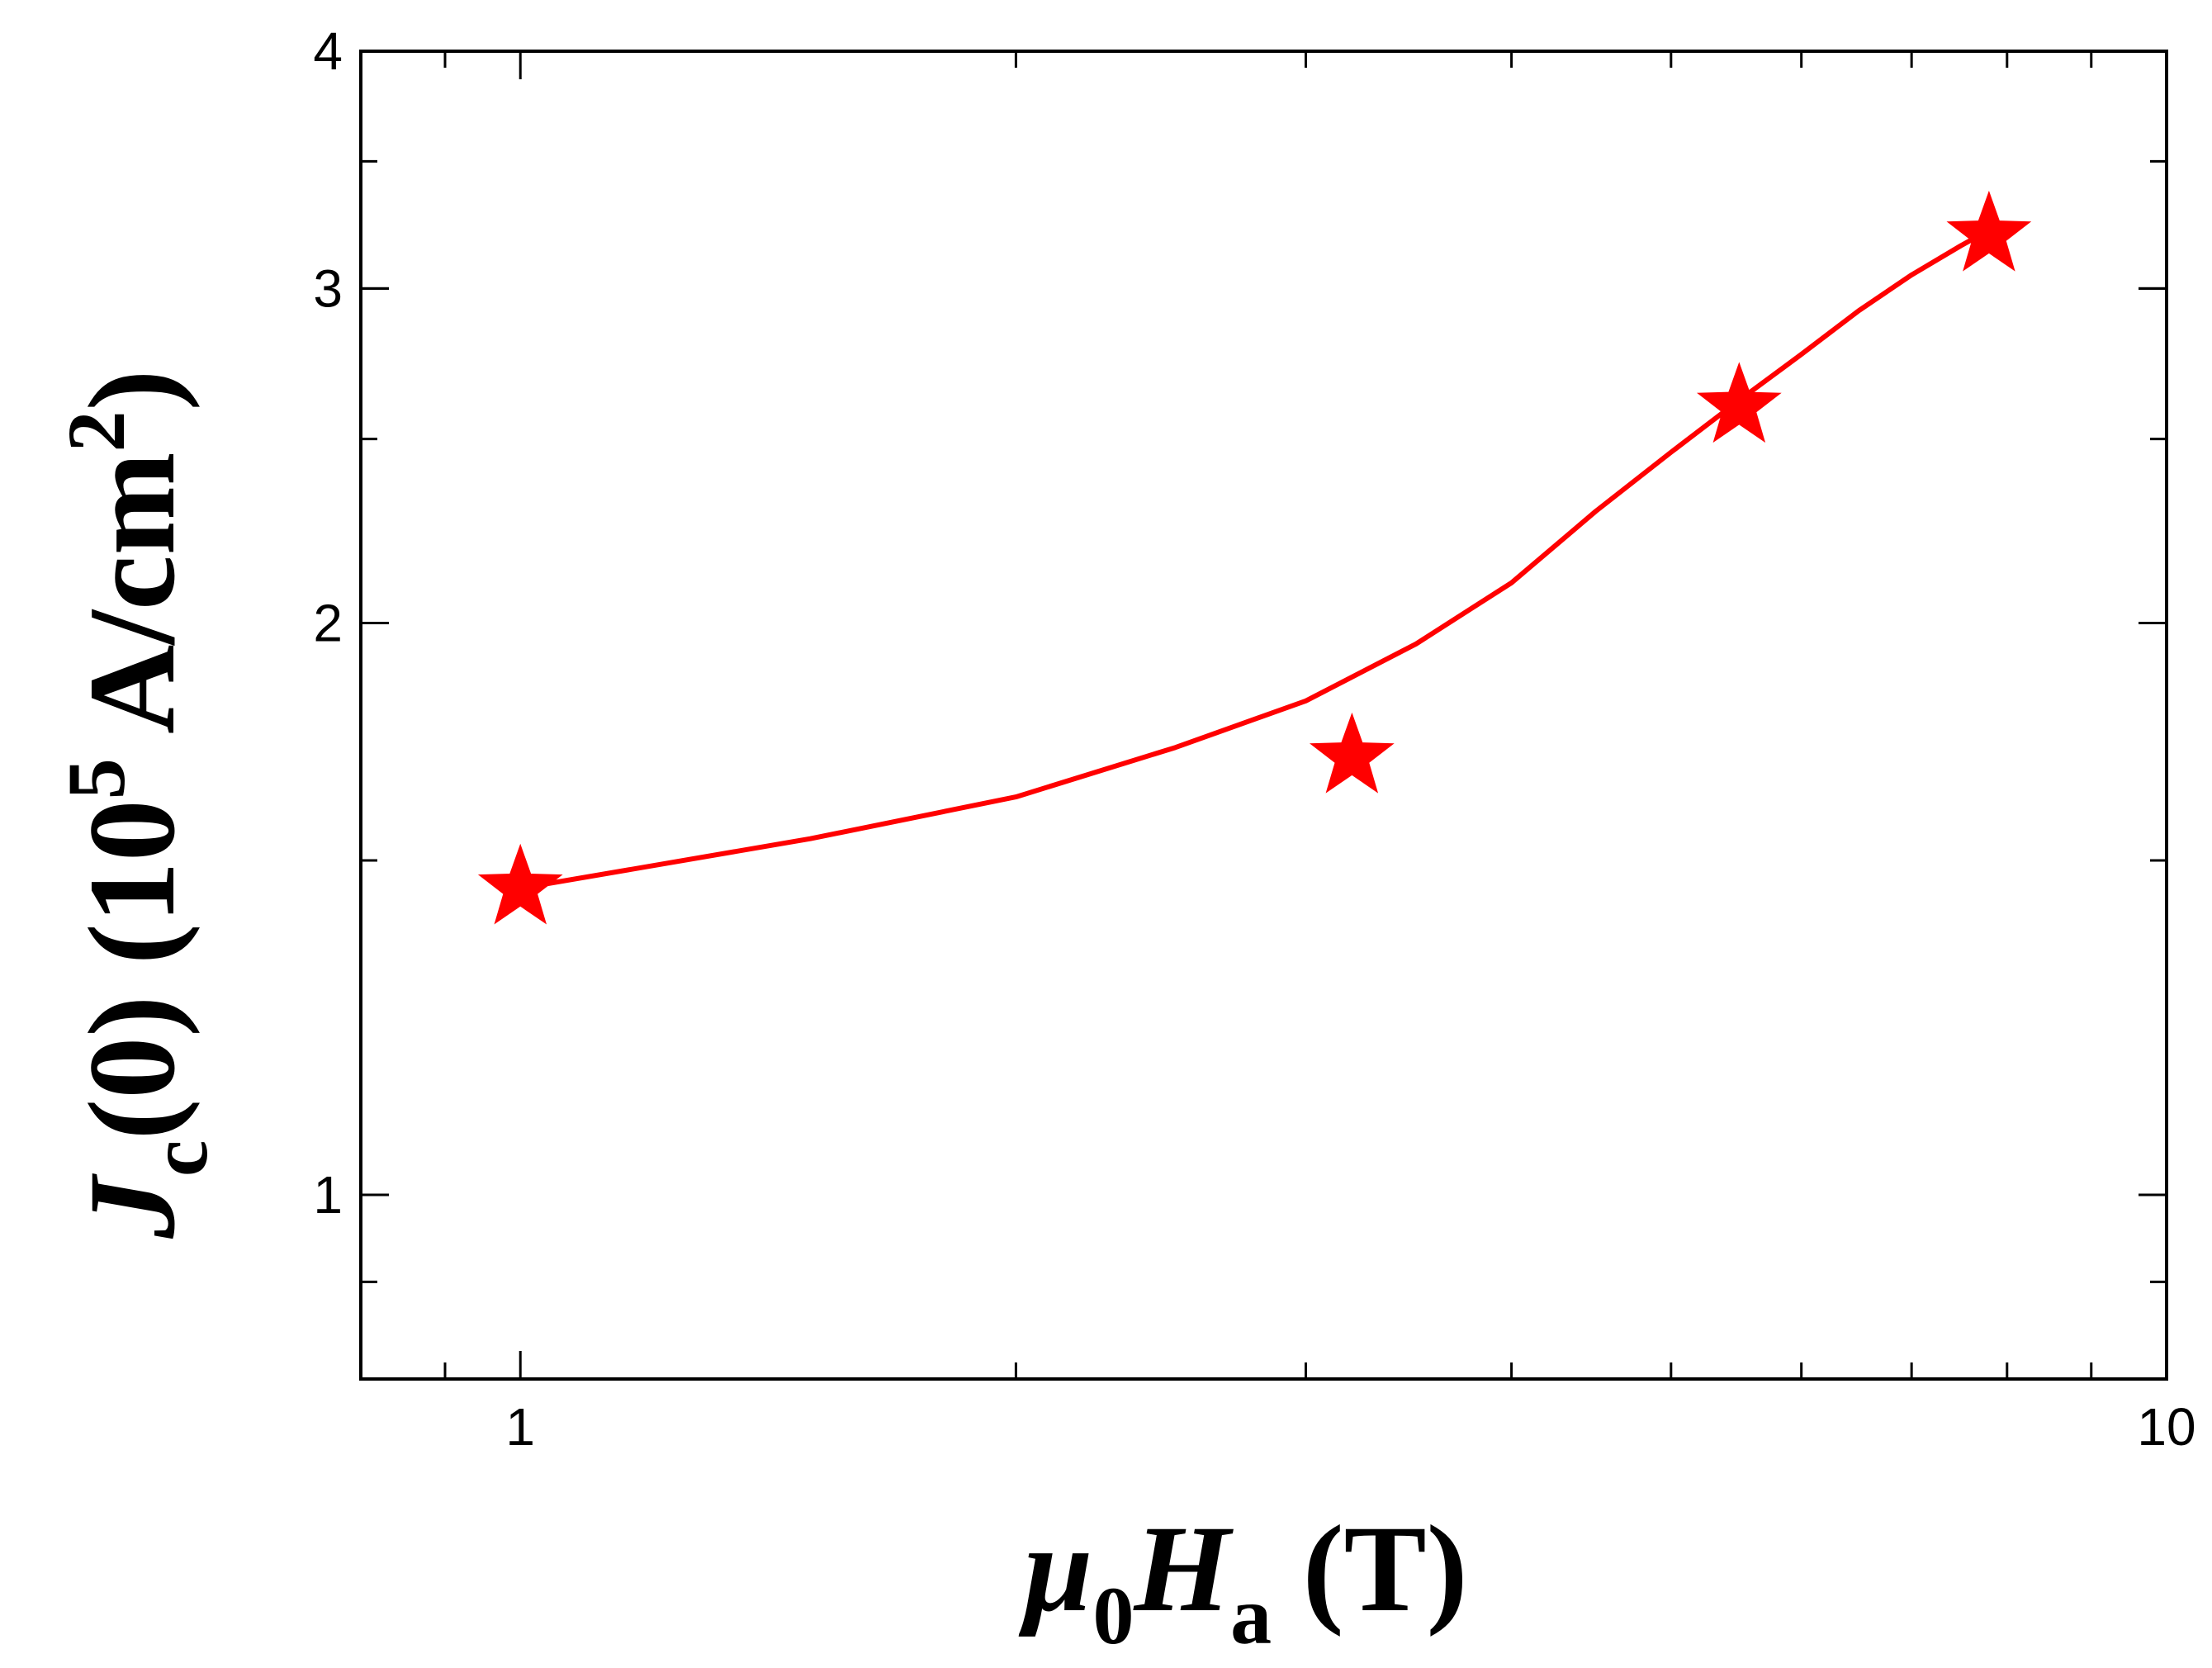  I want to click on y-axis-title: Jc(0) (105 A/cm2), so click(137, 804).